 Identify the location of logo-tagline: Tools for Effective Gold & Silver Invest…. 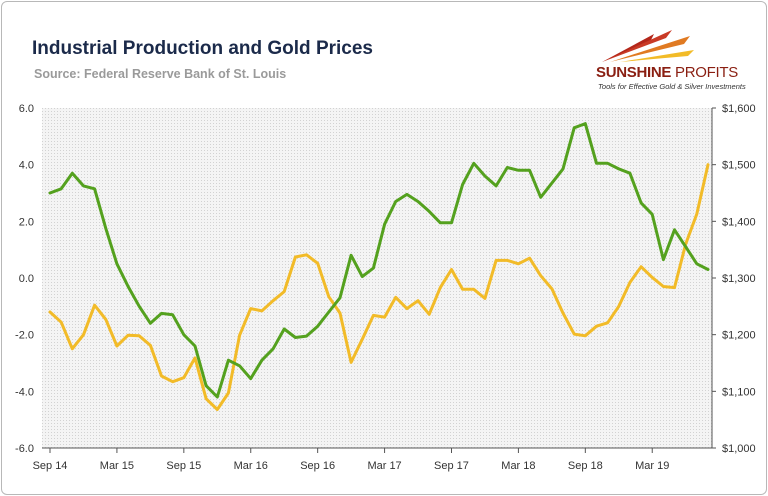
(672, 86).